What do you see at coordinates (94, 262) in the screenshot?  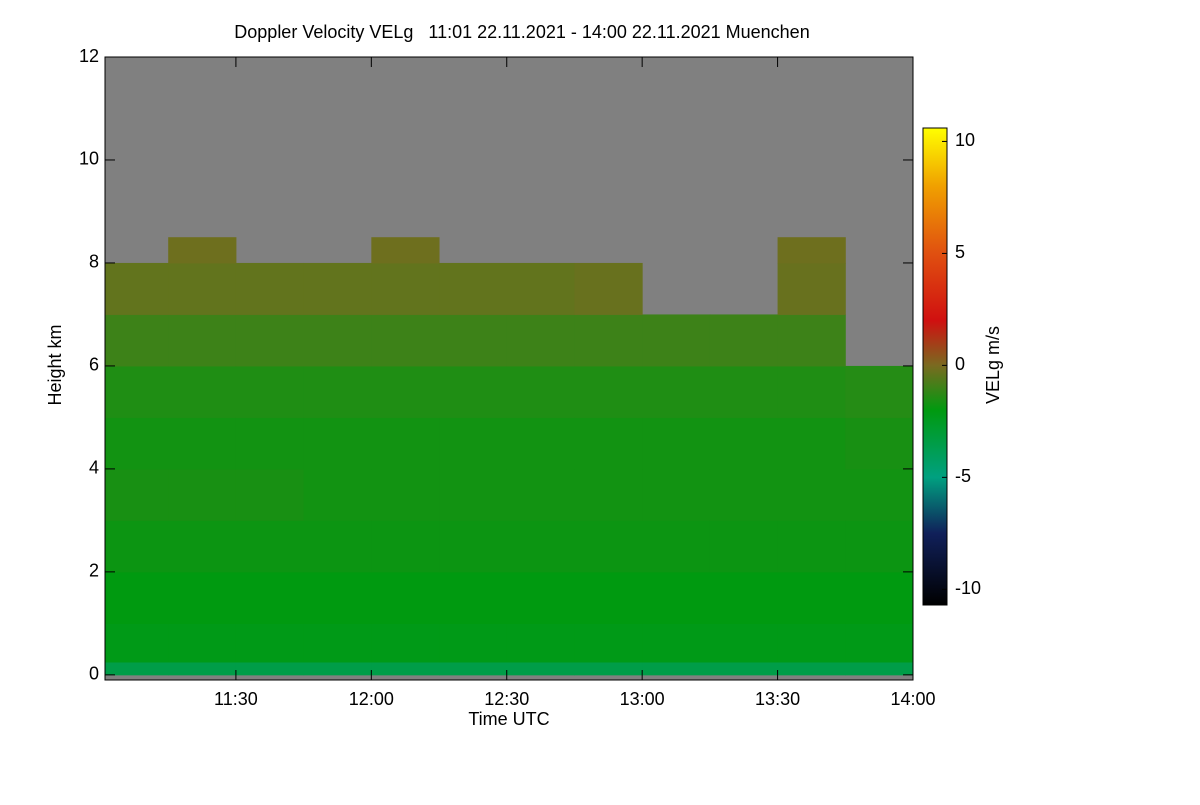 I see `y-tick-label: 8` at bounding box center [94, 262].